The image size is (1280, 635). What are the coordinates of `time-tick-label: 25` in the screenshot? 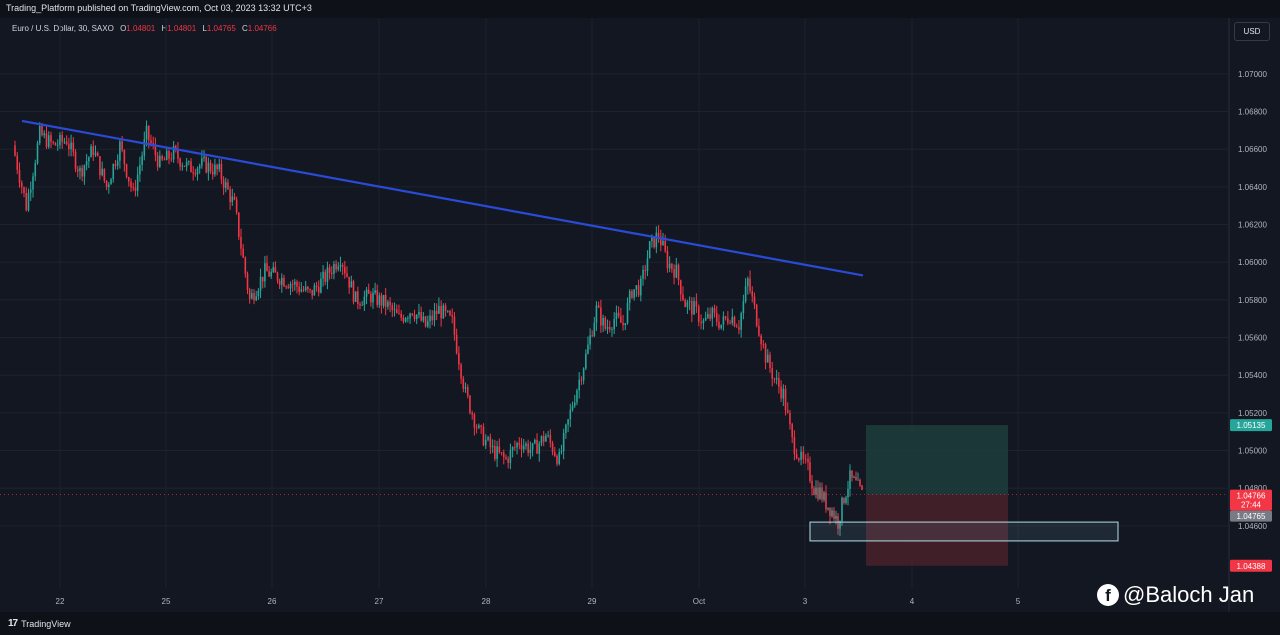 It's located at (166, 601).